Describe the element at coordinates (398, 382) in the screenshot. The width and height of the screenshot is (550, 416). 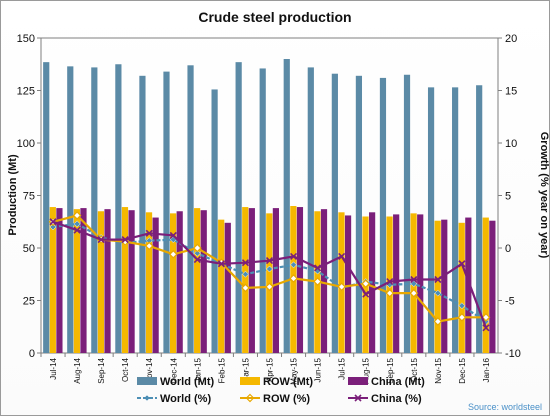
I see `legend-label: China (Mt)` at that location.